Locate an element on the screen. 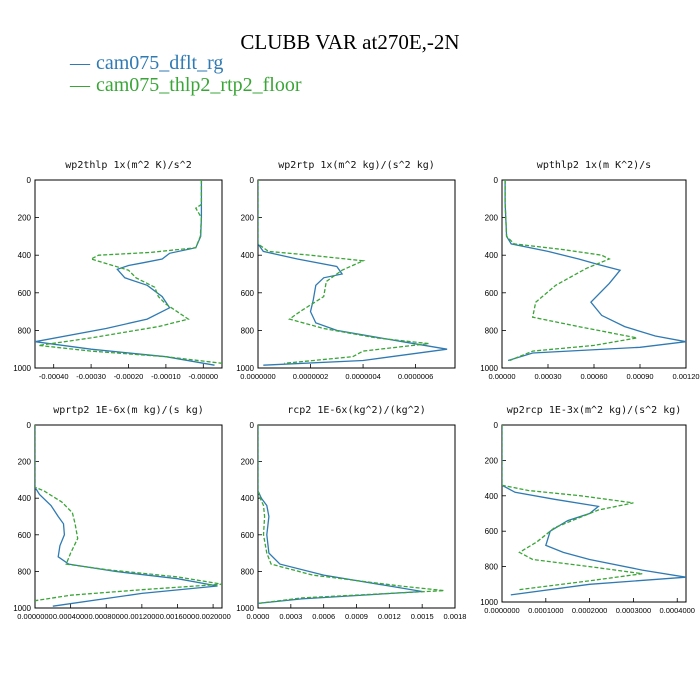 This screenshot has width=700, height=700. legend-line-floor: — is located at coordinates (80, 85).